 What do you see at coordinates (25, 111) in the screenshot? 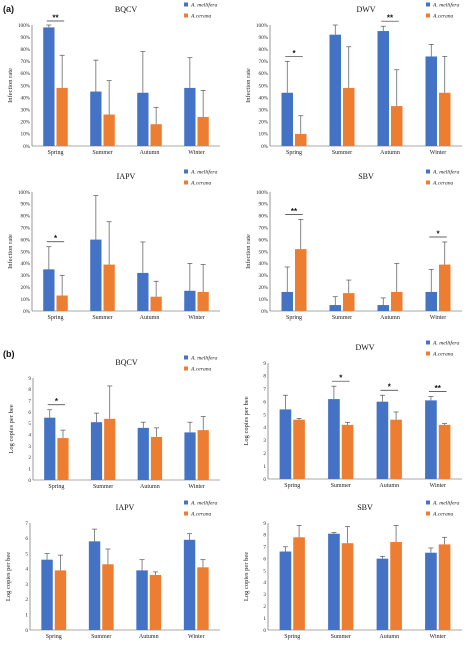
I see `y-tick-label: 30%` at bounding box center [25, 111].